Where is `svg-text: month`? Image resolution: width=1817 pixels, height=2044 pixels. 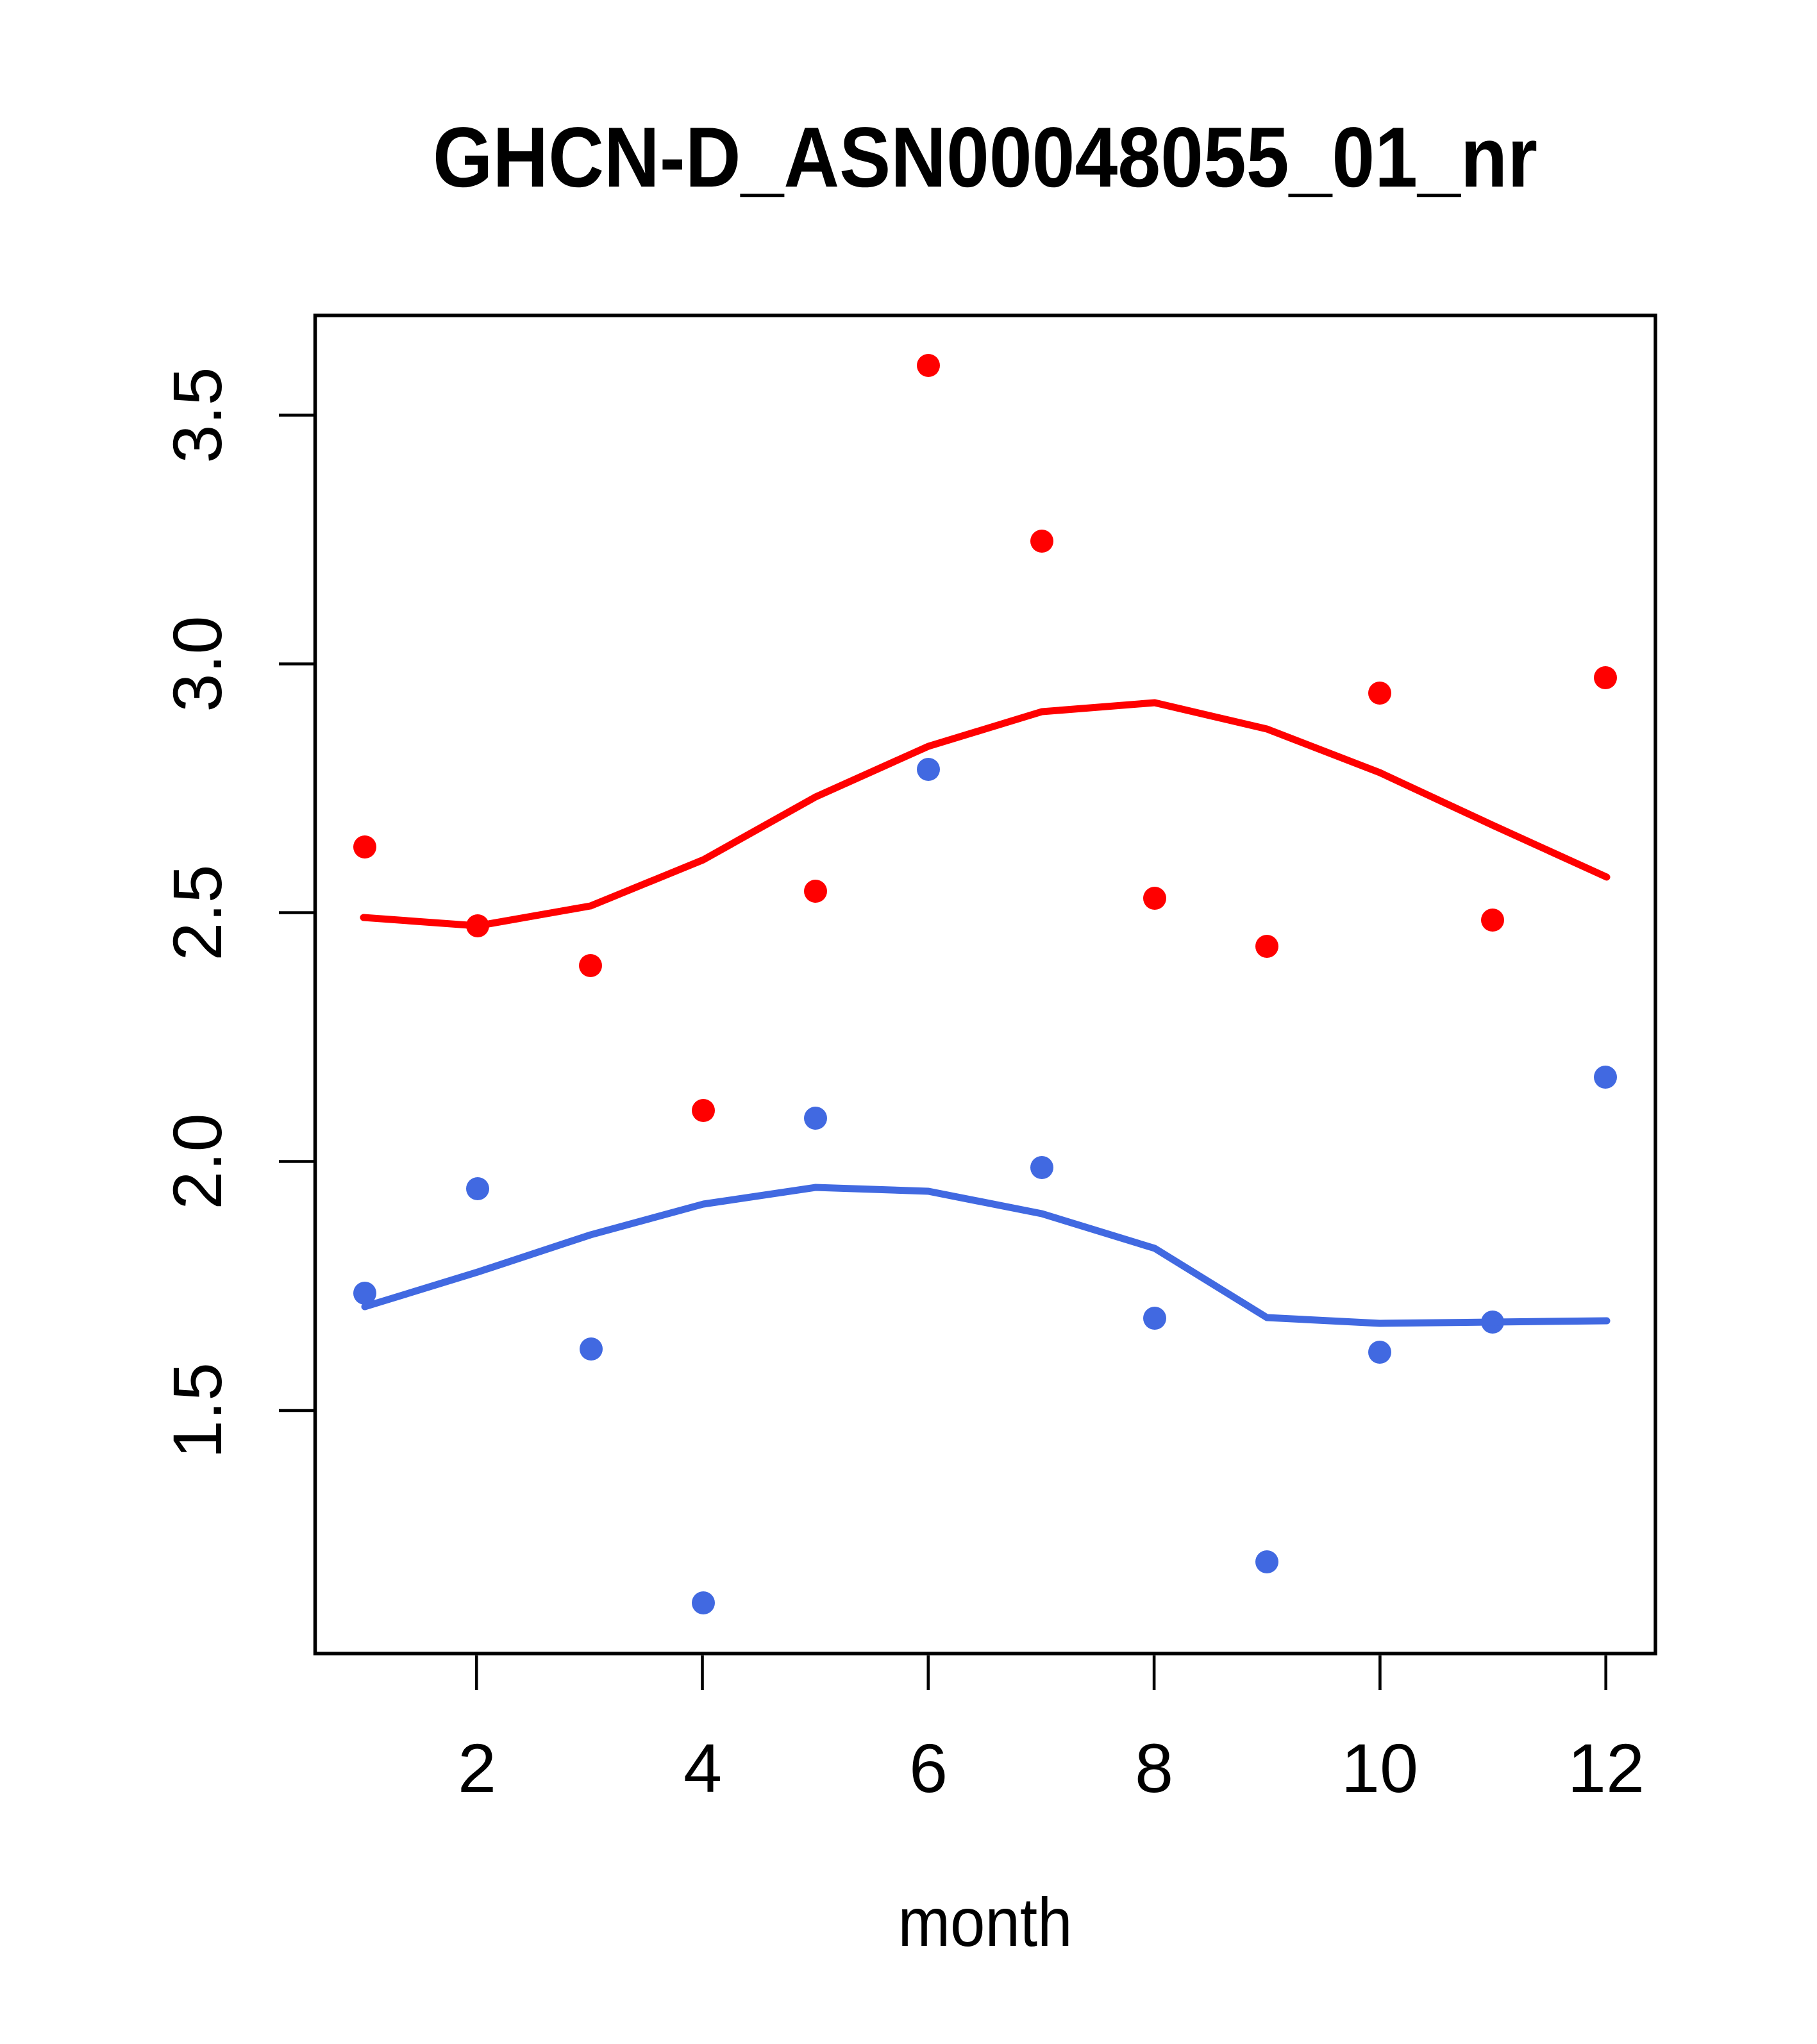
svg-text: month is located at coordinates (986, 1922).